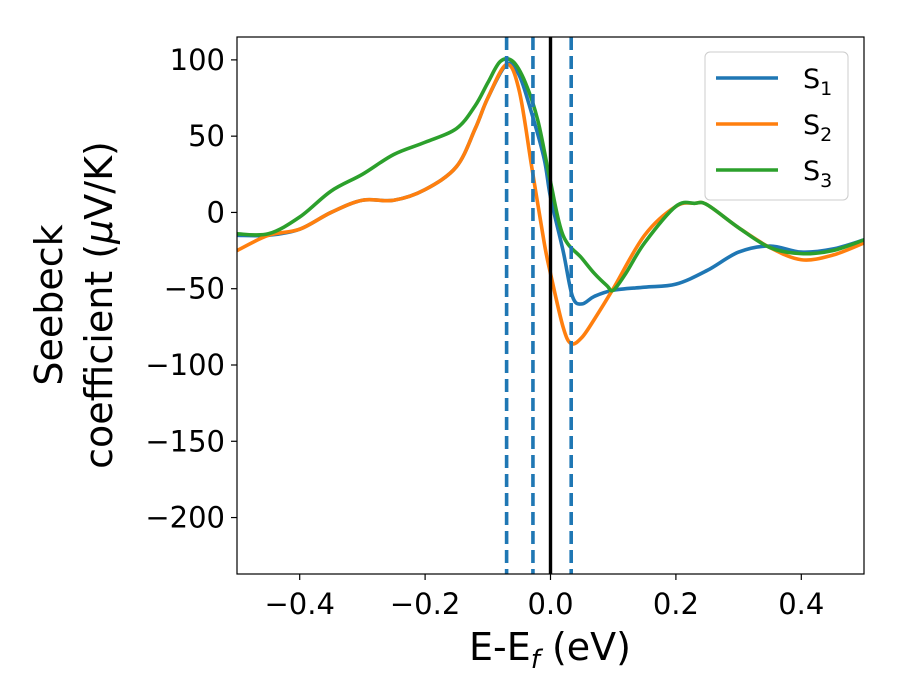 This screenshot has height=700, width=900. What do you see at coordinates (801, 604) in the screenshot?
I see `x-tick-label: 0.4` at bounding box center [801, 604].